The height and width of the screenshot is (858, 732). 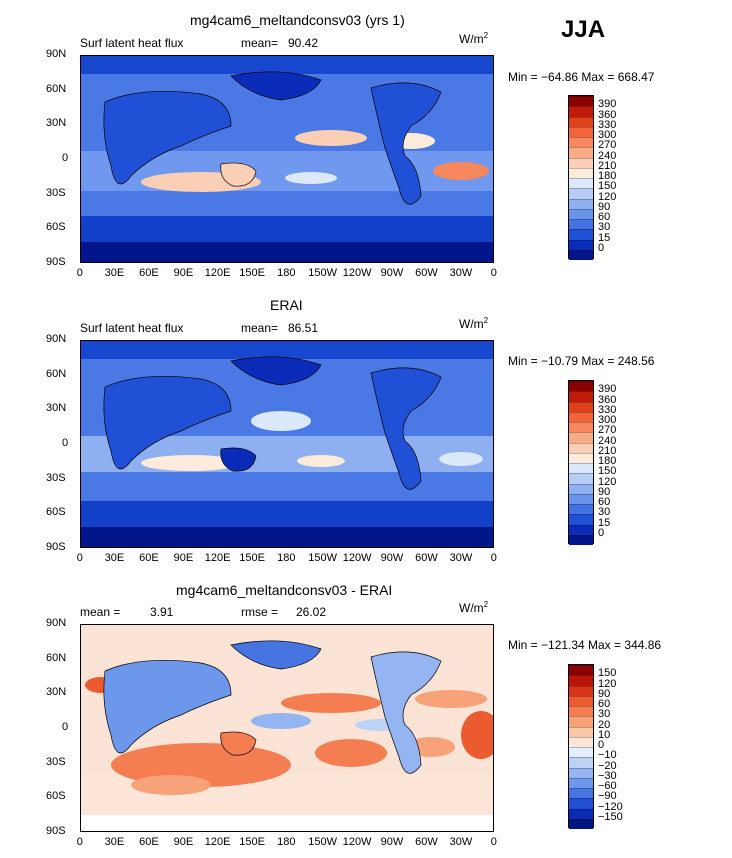 What do you see at coordinates (604, 227) in the screenshot?
I see `colorbar-label: 30` at bounding box center [604, 227].